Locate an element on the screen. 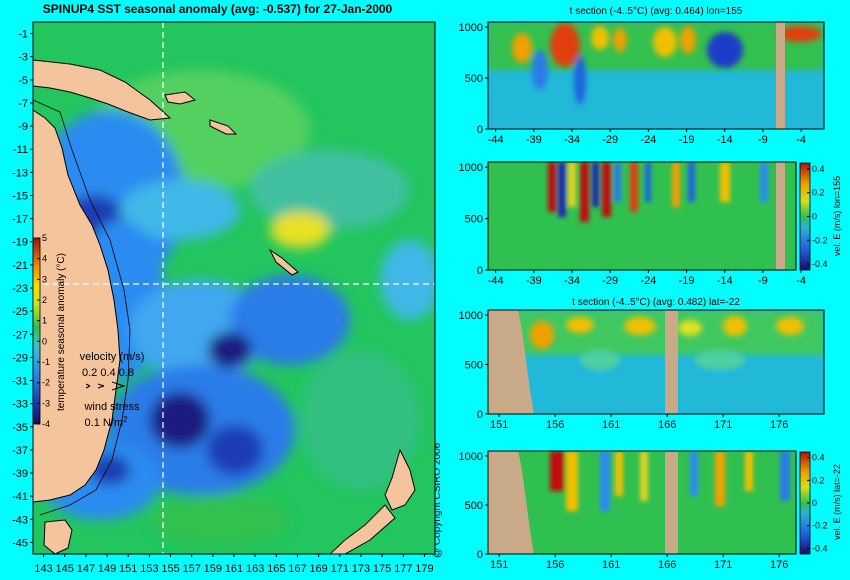 The width and height of the screenshot is (850, 580). vel-section-lon-x-tick-label: -19 is located at coordinates (687, 281).